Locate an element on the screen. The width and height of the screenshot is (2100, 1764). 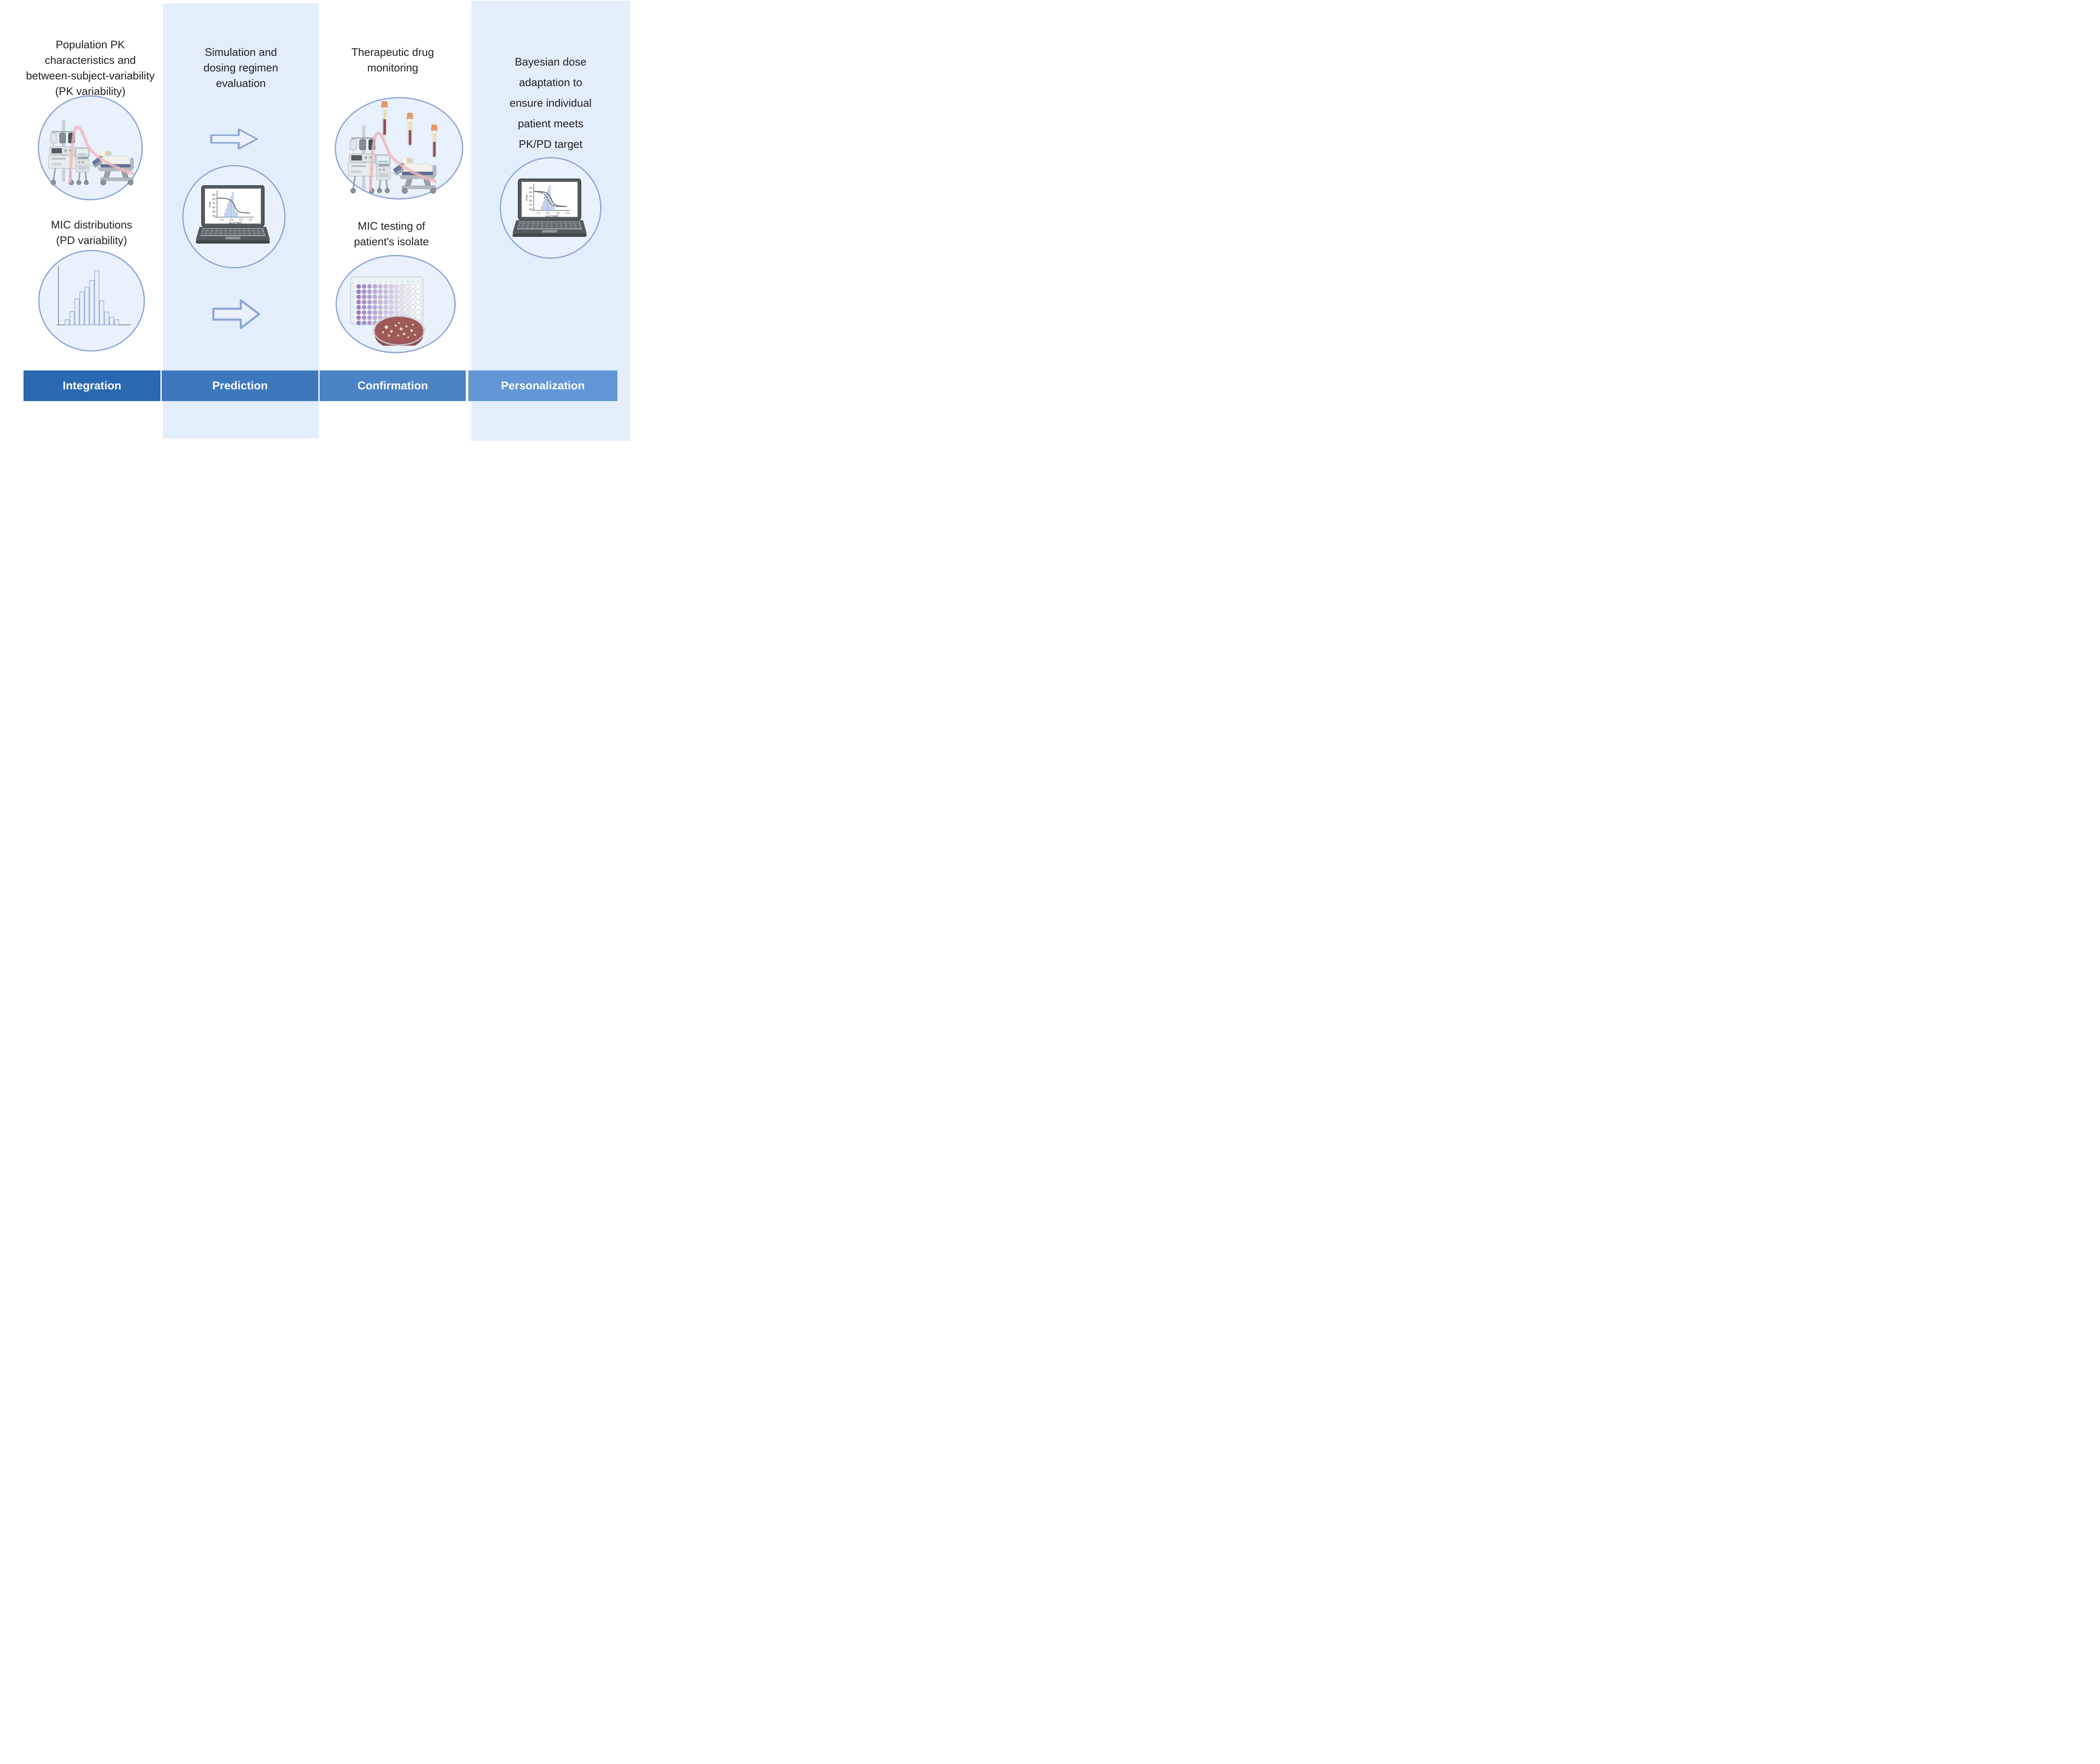
heading-line: patient's isolate is located at coordinates (391, 241).